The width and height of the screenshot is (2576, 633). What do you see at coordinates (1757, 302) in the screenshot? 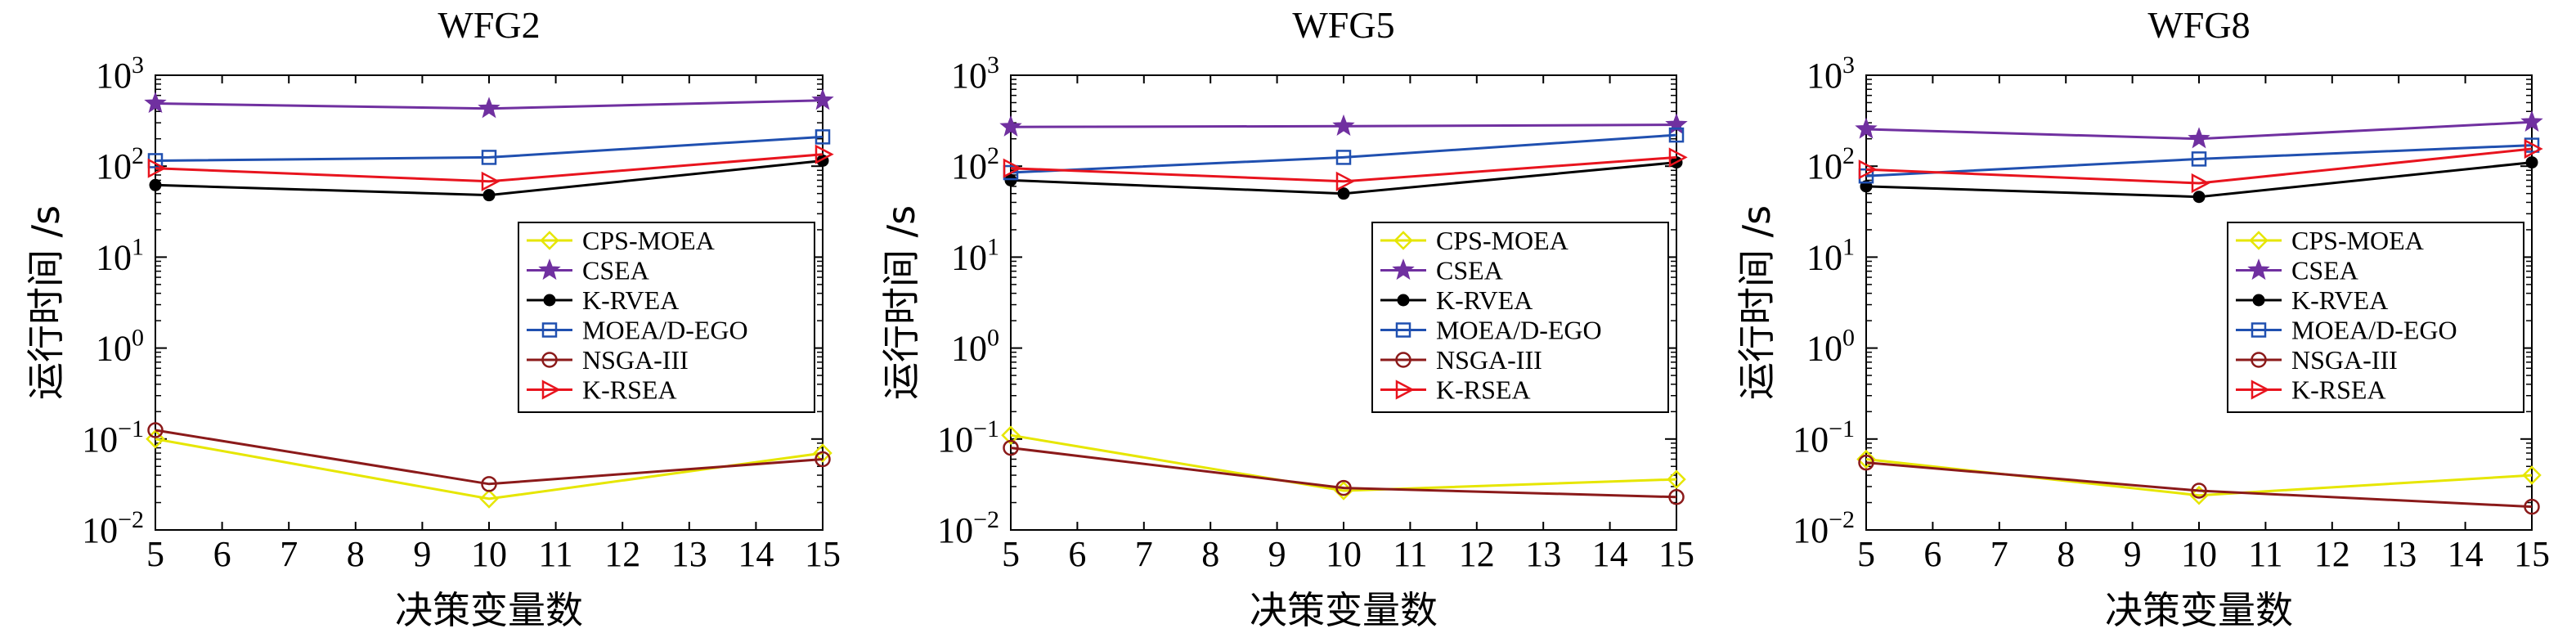
I see `y-axis-label: 运行时间 /s` at bounding box center [1757, 302].